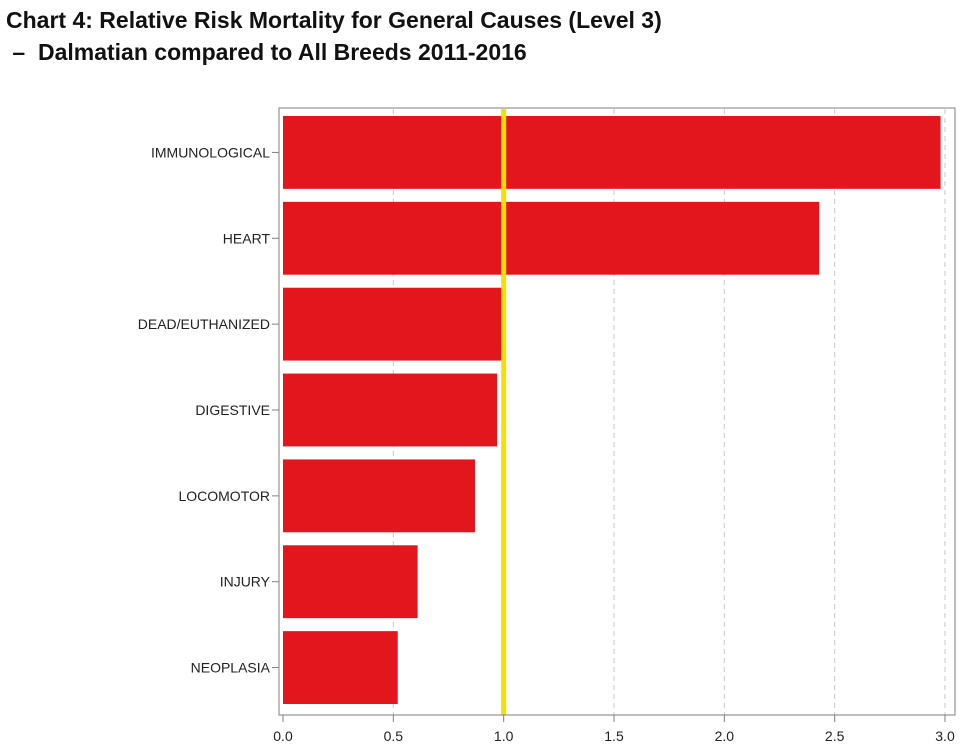 The width and height of the screenshot is (967, 748). Describe the element at coordinates (551, 238) in the screenshot. I see `bar-heart` at that location.